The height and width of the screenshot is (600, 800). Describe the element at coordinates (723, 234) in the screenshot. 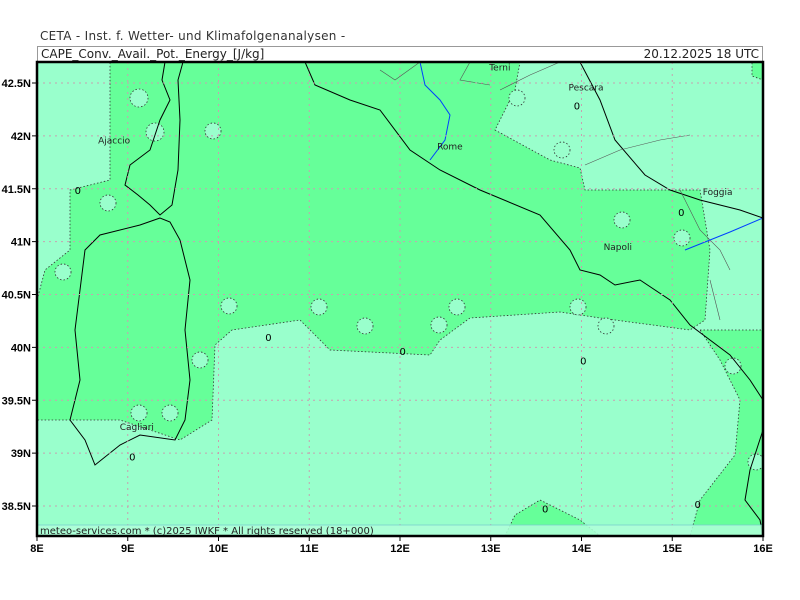

I see `ofanto-river` at that location.